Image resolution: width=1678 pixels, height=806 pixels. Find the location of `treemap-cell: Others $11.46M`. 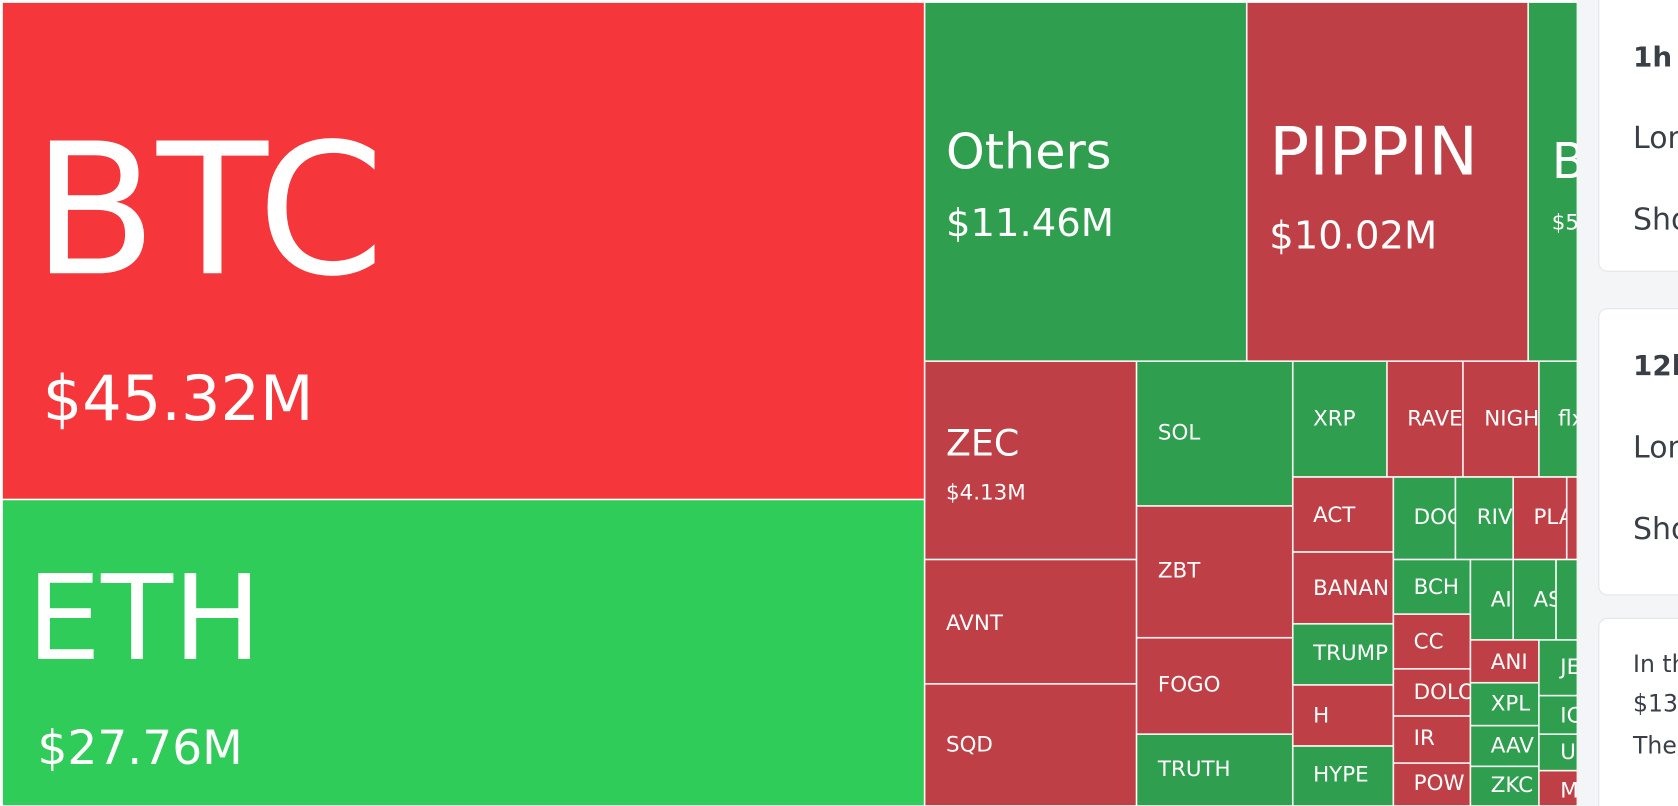

treemap-cell: Others $11.46M is located at coordinates (1085, 182).